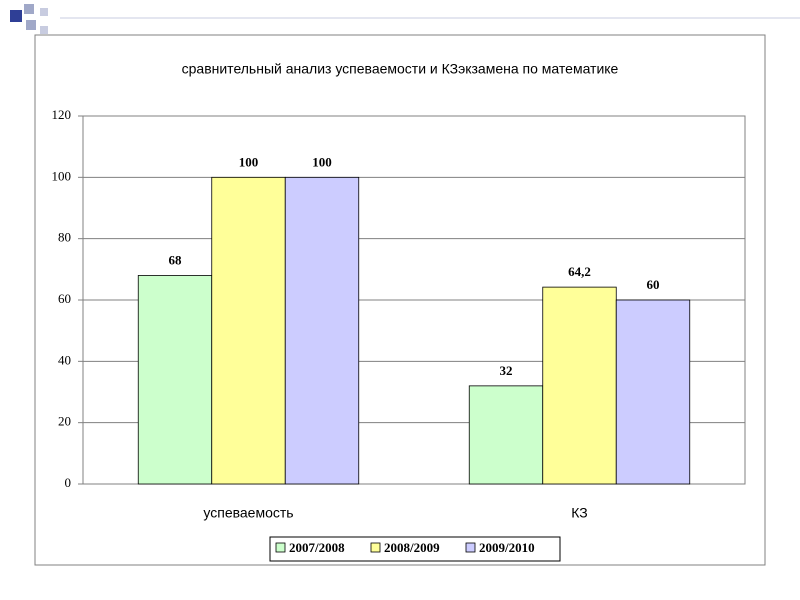  I want to click on data-label: 68, so click(176, 259).